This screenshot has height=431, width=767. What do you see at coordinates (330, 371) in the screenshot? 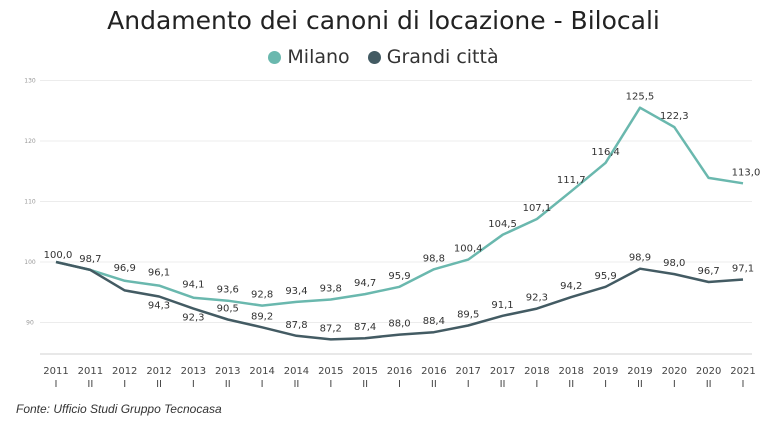
I see `x-tick-year-8: 2015` at bounding box center [330, 371].